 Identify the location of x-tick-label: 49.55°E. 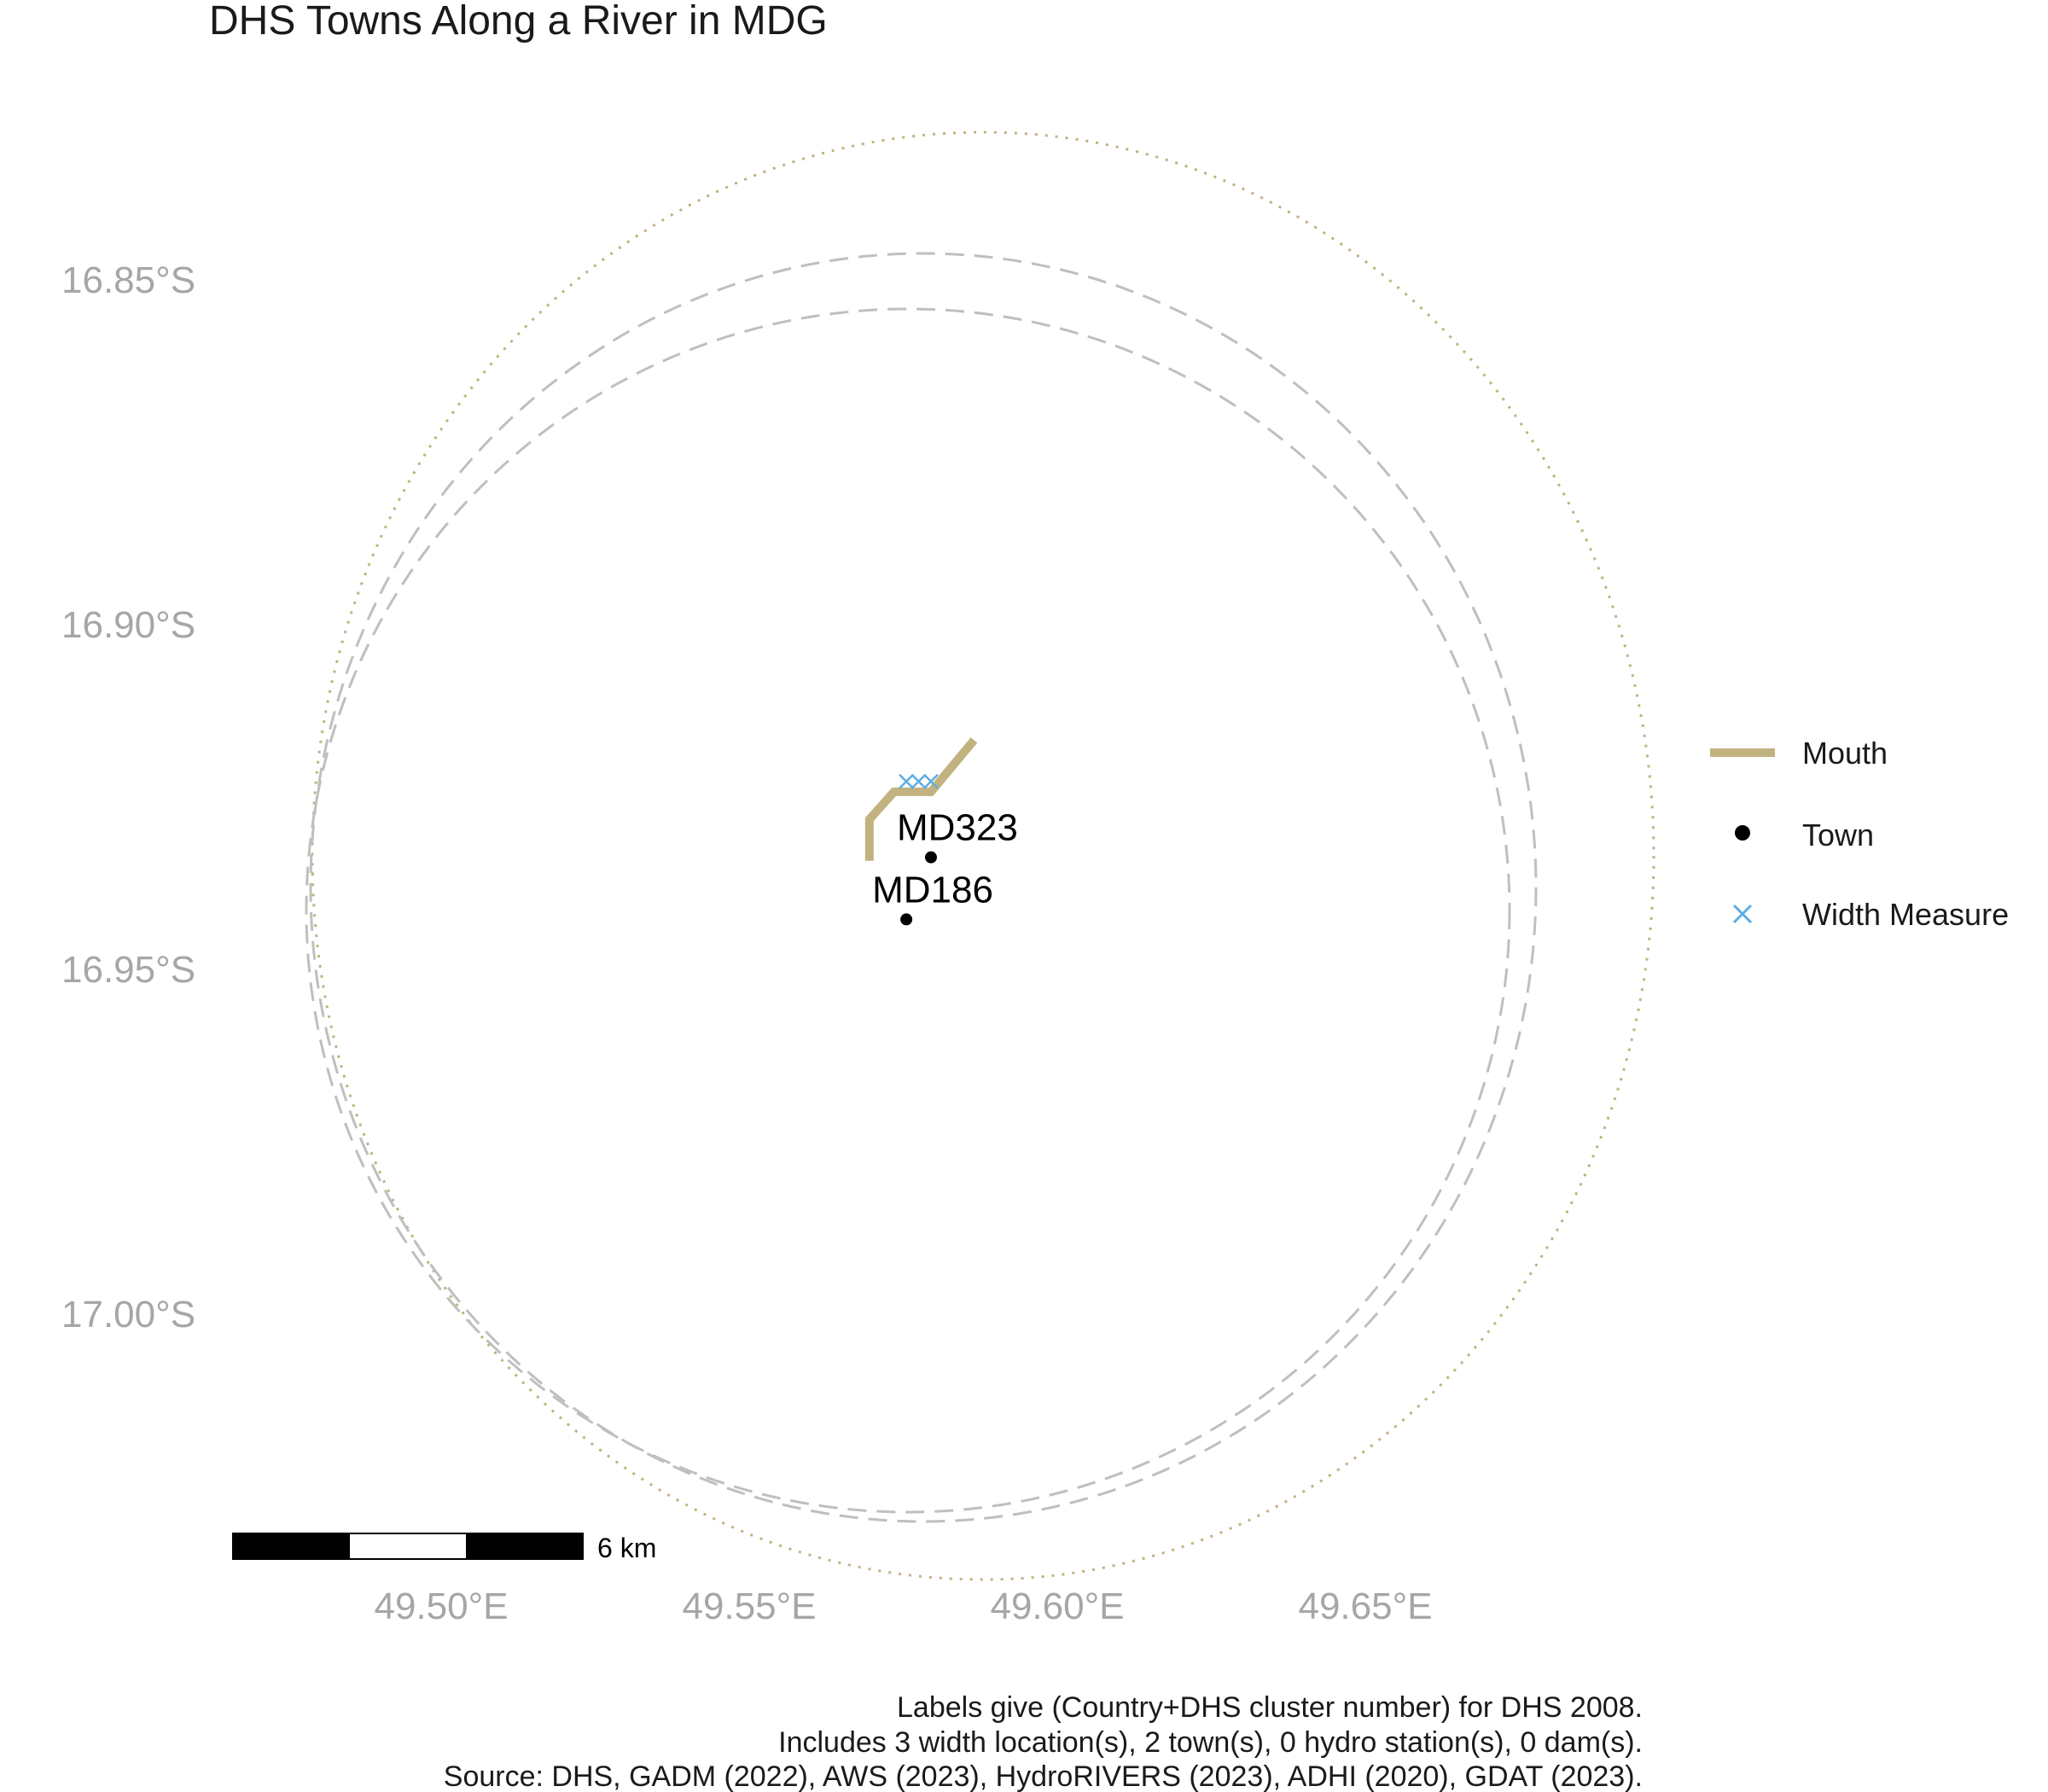
(749, 1606).